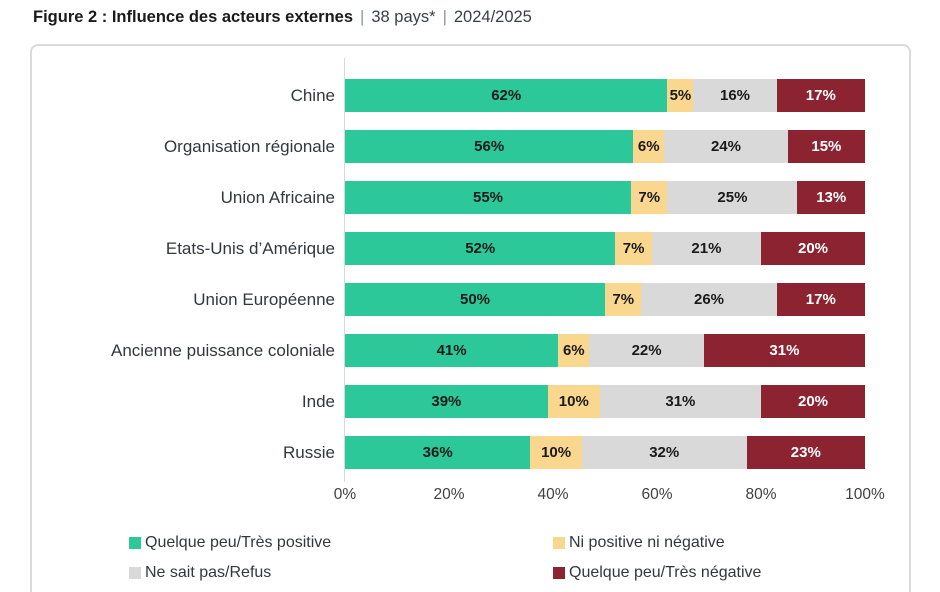 The width and height of the screenshot is (940, 592). Describe the element at coordinates (452, 350) in the screenshot. I see `bar-segment: 41%` at that location.